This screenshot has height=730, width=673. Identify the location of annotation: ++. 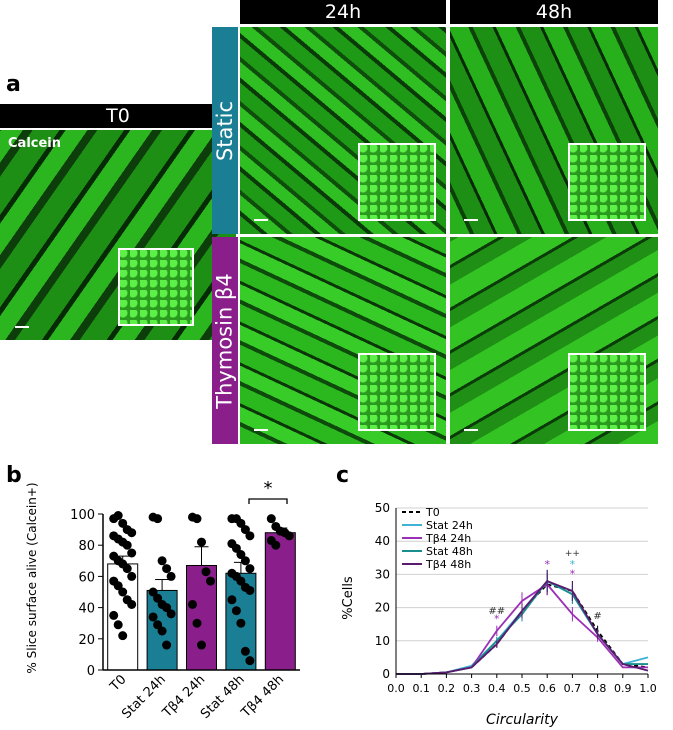
(572, 554).